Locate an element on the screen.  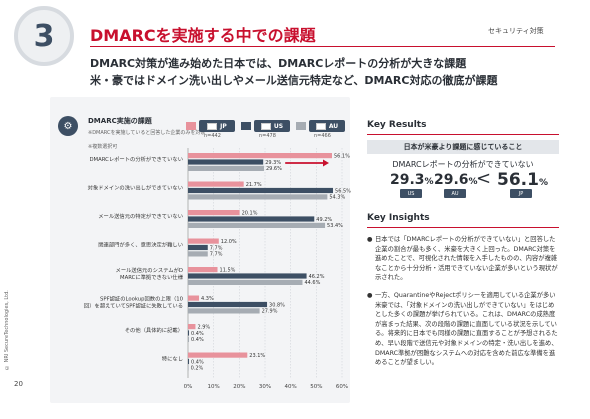
data-label: 20.1% is located at coordinates (250, 213).